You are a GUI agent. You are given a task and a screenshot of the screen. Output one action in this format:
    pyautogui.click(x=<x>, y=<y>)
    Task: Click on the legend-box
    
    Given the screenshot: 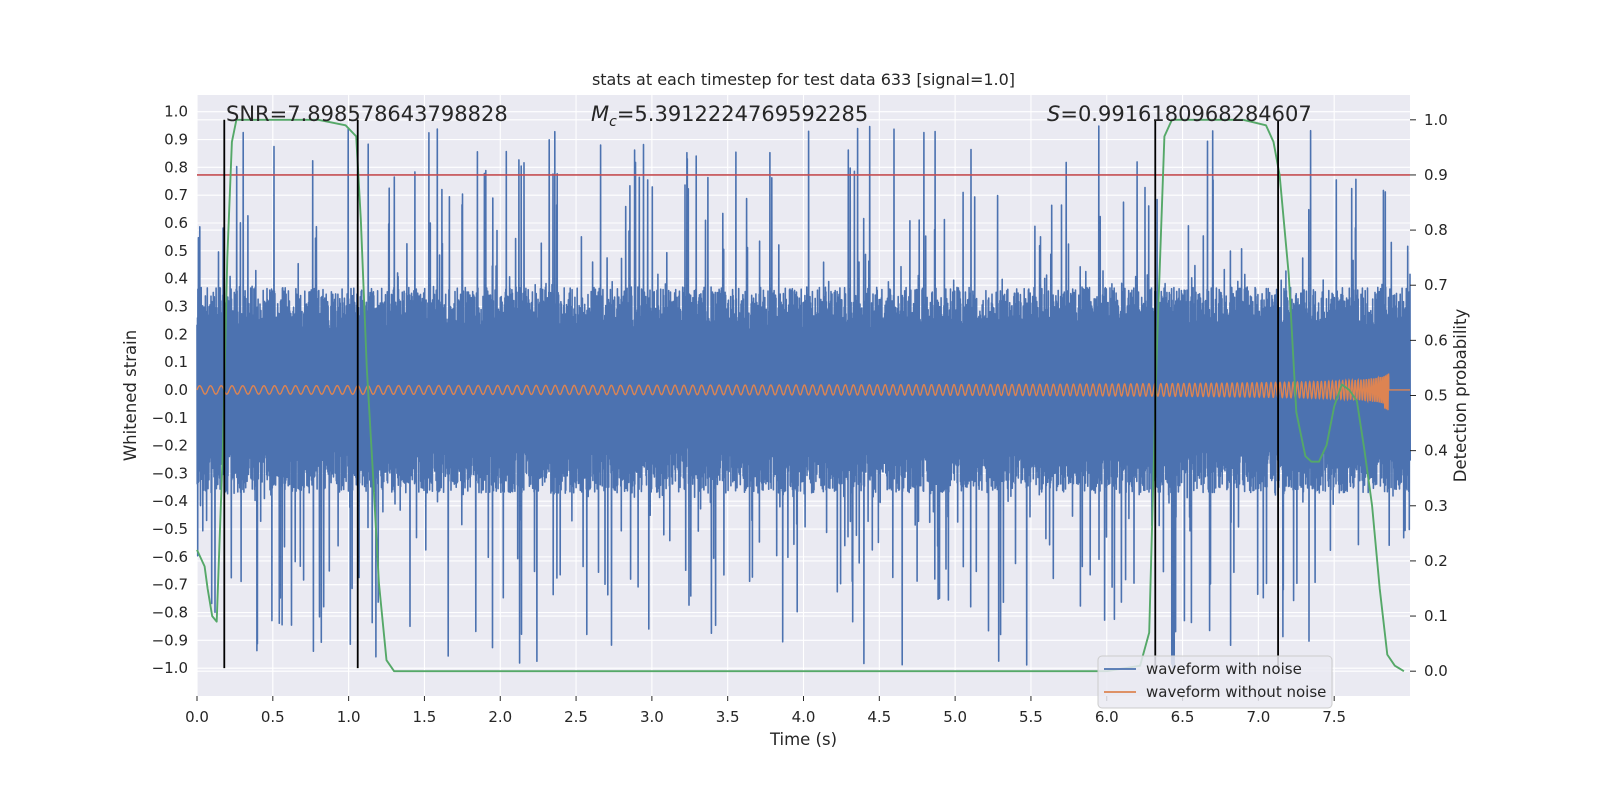 What is the action you would take?
    pyautogui.click(x=1215, y=682)
    